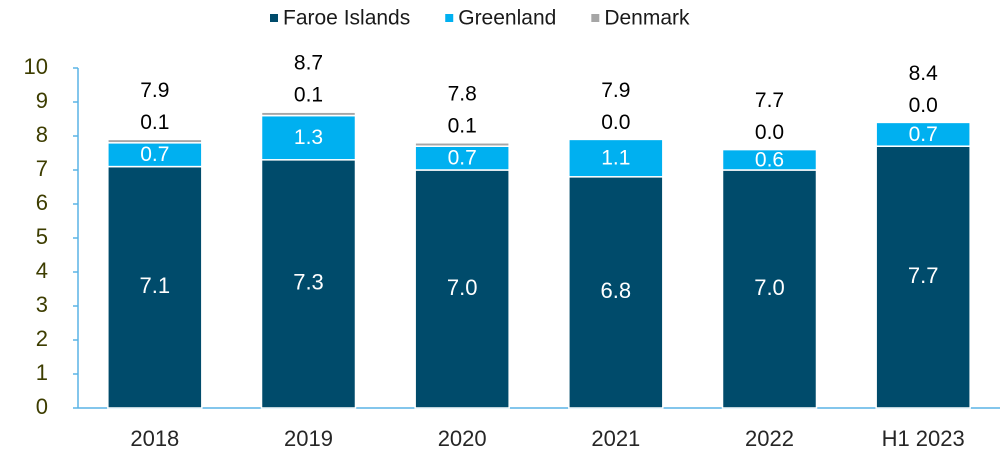 The image size is (1003, 457). Describe the element at coordinates (507, 18) in the screenshot. I see `legend-label: Greenland` at that location.